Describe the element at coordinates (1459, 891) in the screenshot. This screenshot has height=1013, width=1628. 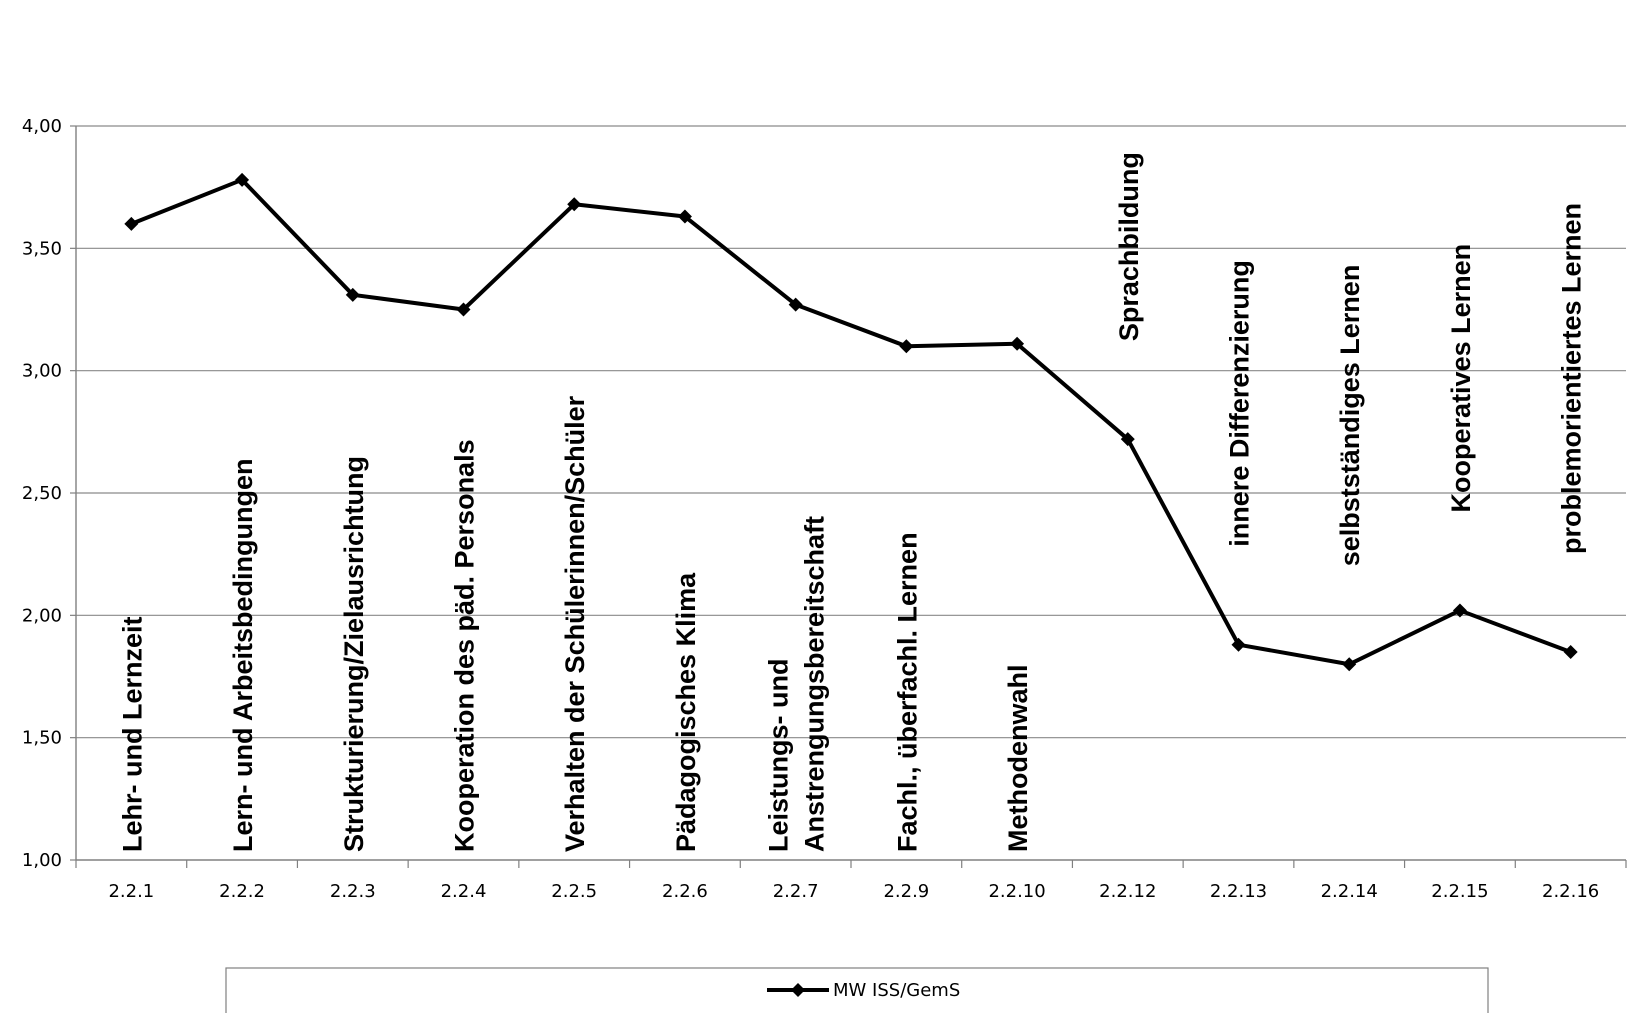
I see `x-tick-label: 2.2.15` at that location.